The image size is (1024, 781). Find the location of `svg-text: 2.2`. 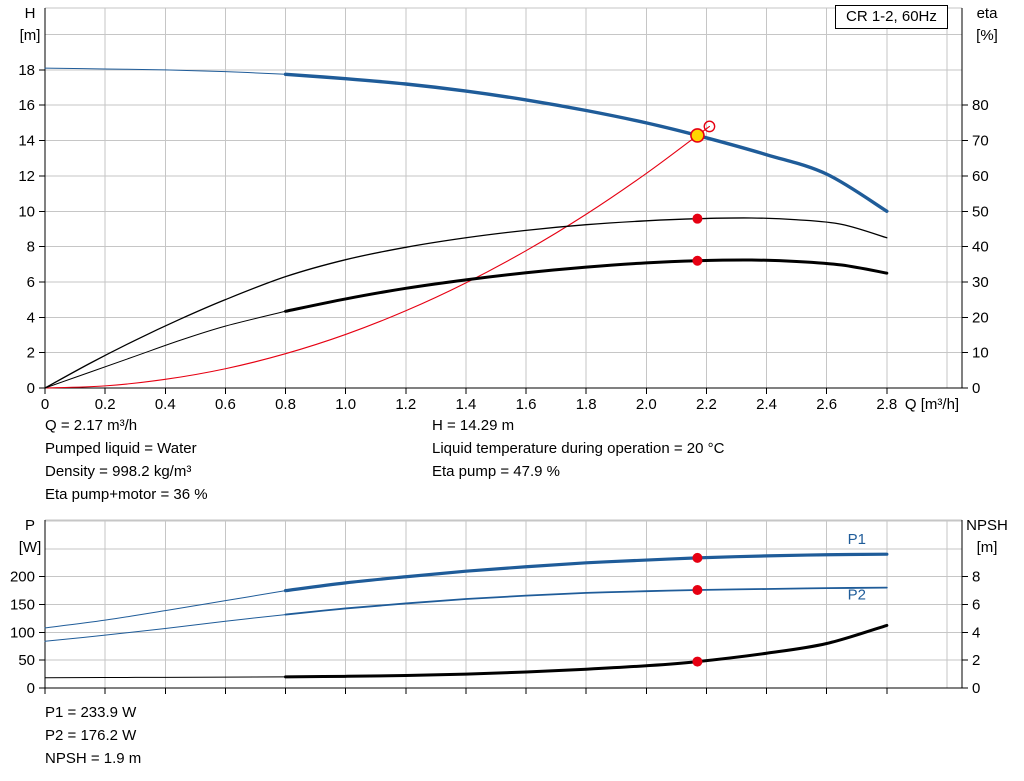

svg-text: 2.2 is located at coordinates (706, 404).